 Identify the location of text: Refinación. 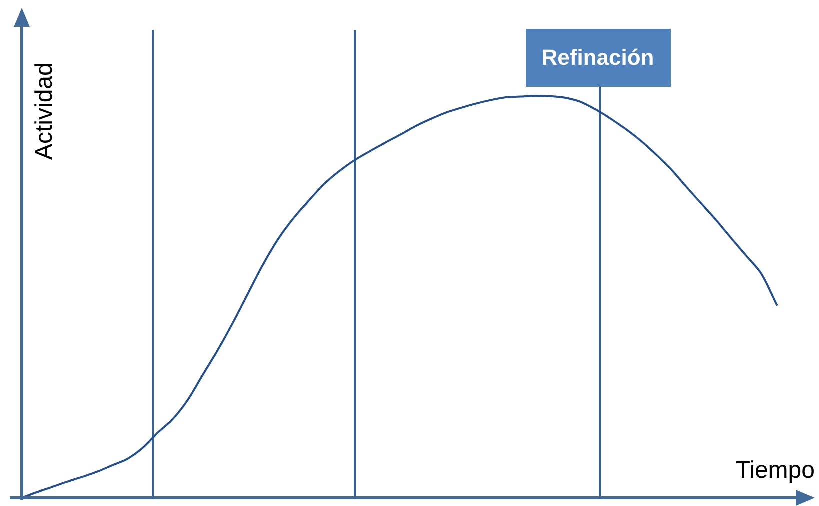
(598, 58).